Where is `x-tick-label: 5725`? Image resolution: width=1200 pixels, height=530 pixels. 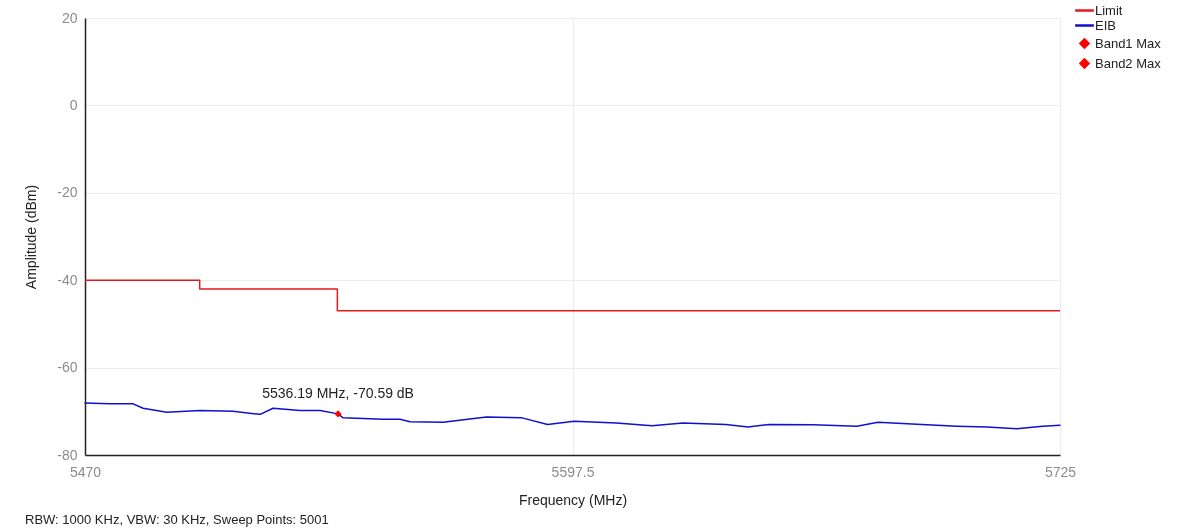 x-tick-label: 5725 is located at coordinates (1060, 471).